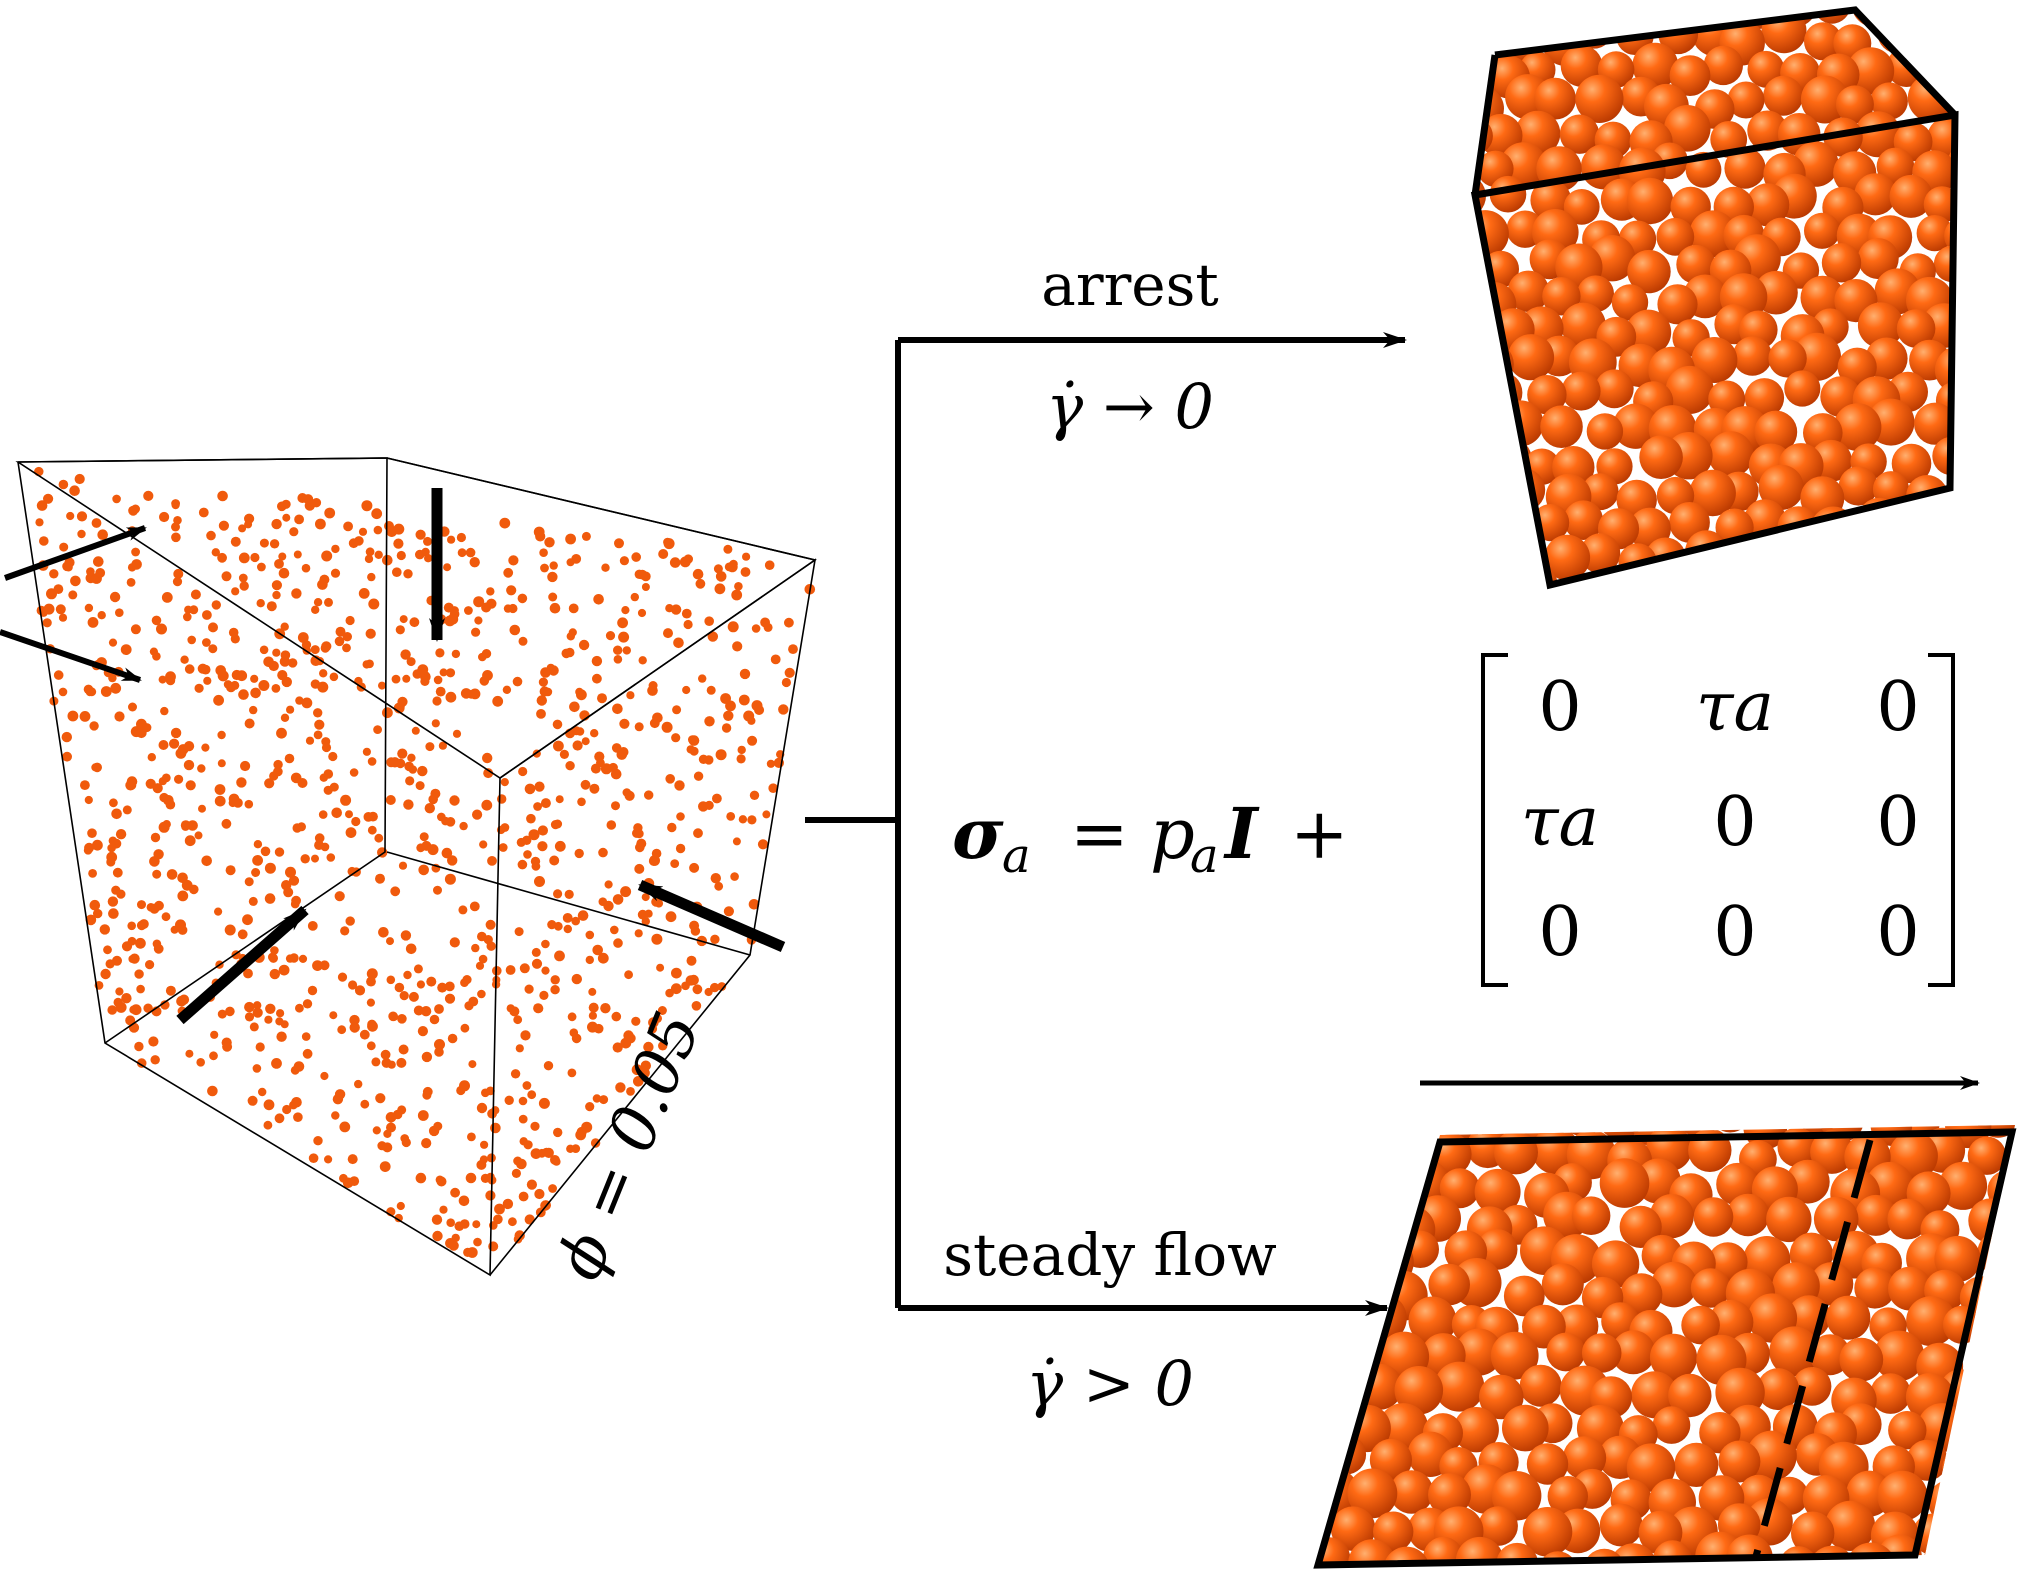 This screenshot has height=1587, width=2023. Describe the element at coordinates (978, 833) in the screenshot. I see `sigma-symbol: σ` at that location.